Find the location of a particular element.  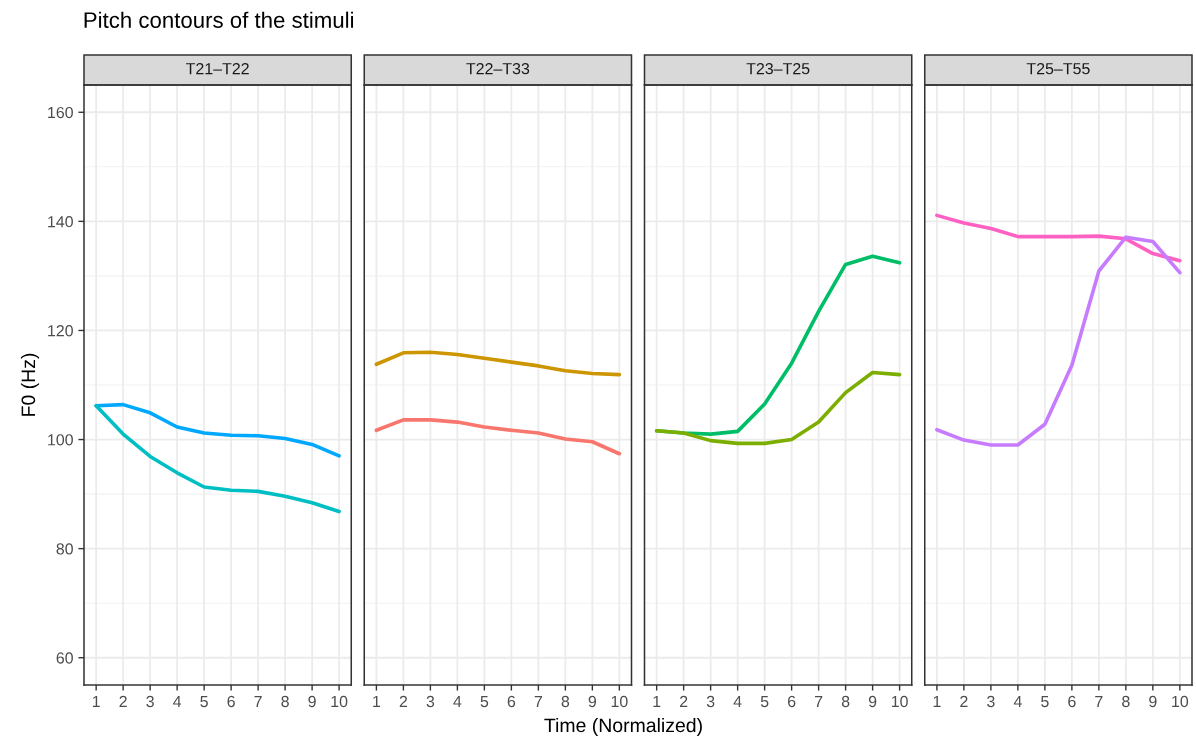

y-axis-title: F0 (Hz) is located at coordinates (30, 384).